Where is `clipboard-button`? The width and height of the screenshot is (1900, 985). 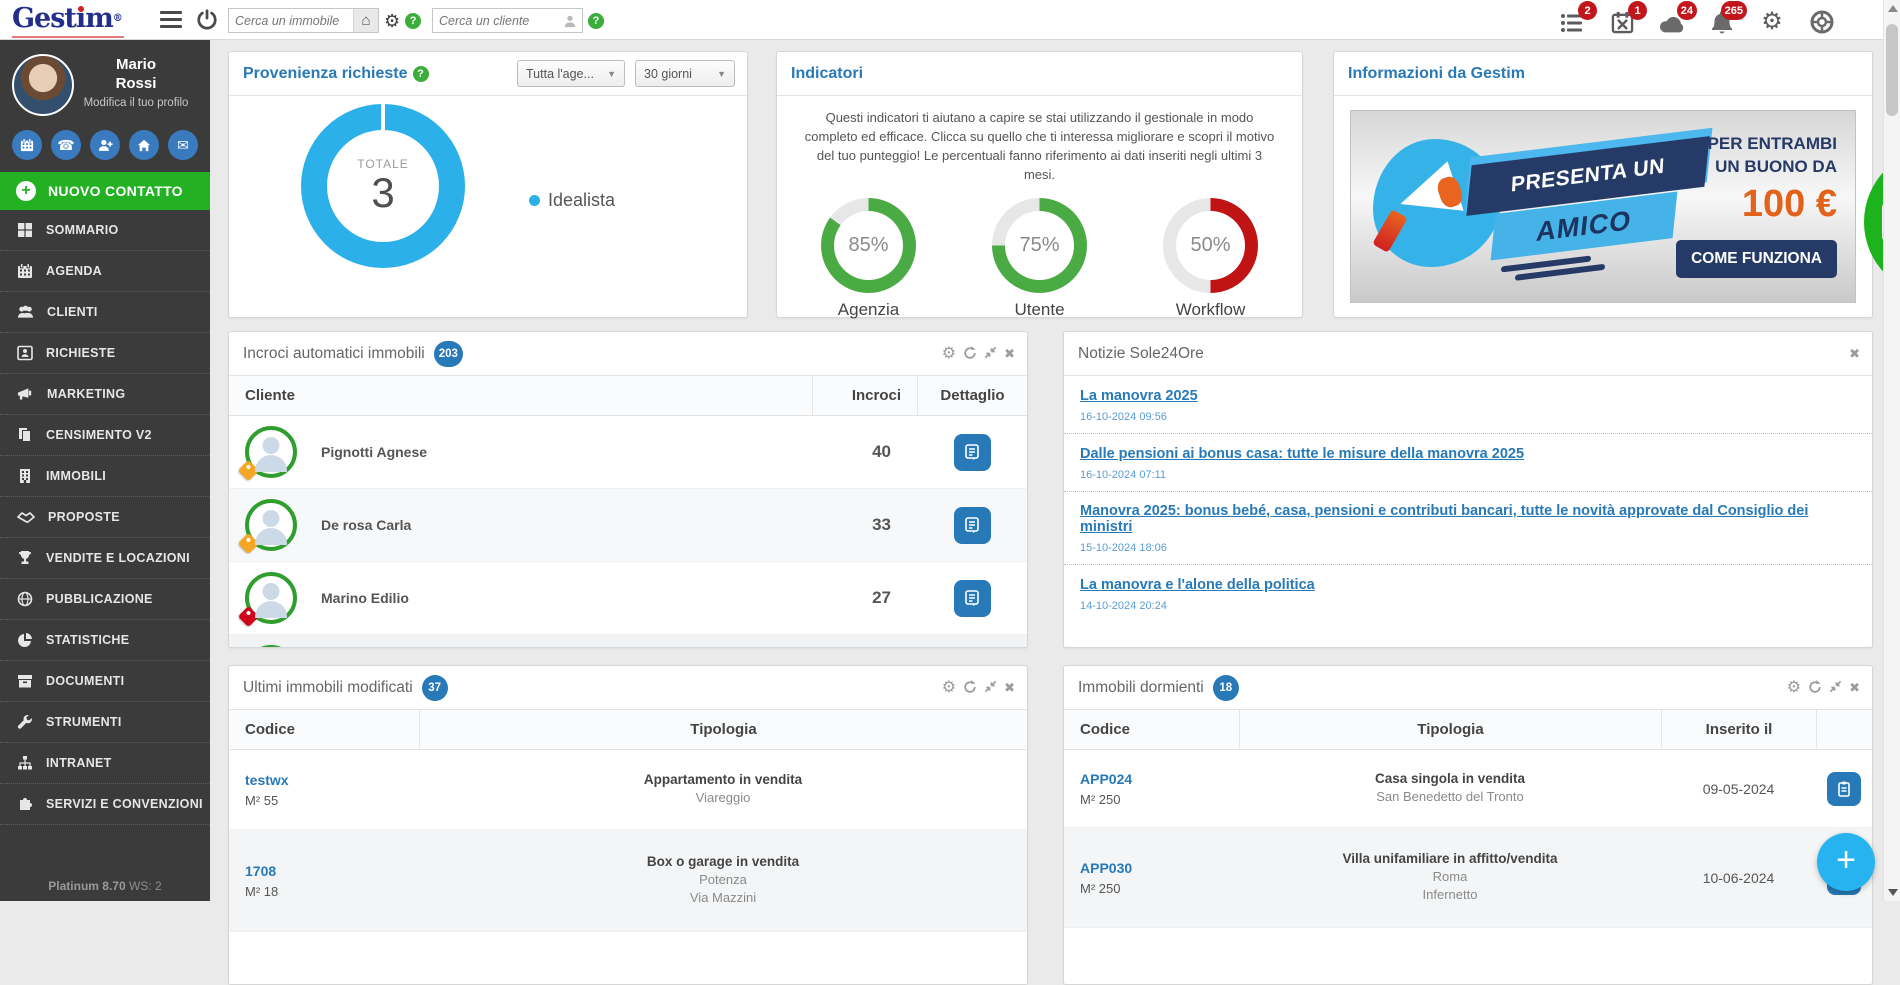
clipboard-button is located at coordinates (1844, 789).